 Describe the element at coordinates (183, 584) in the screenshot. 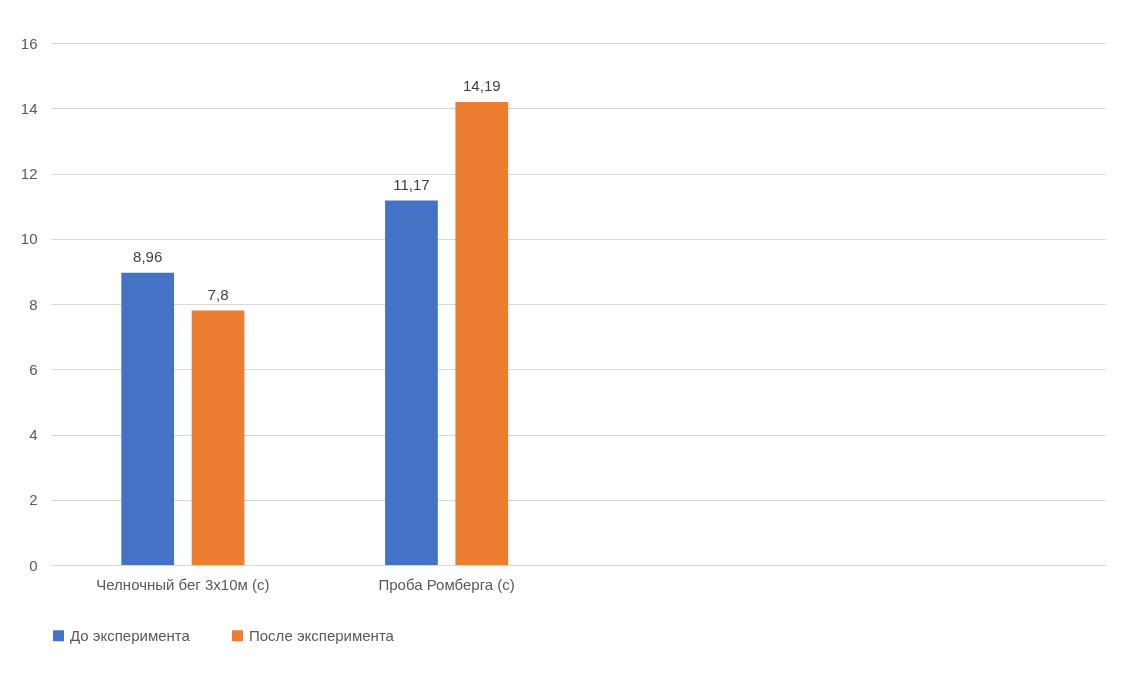

I see `x-tick-label: Челночный бег 3x10м (с)` at that location.